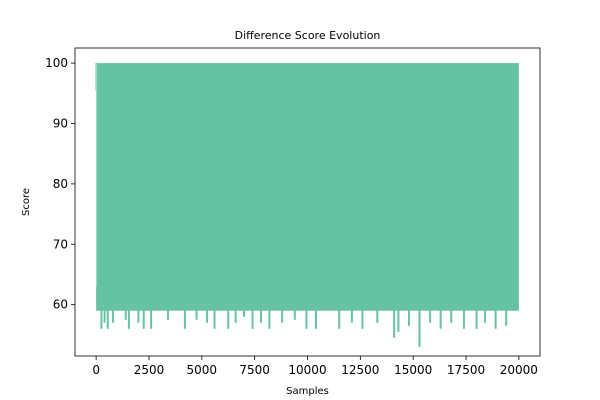 The height and width of the screenshot is (400, 600). Describe the element at coordinates (60, 123) in the screenshot. I see `y-tick-label: 90` at that location.